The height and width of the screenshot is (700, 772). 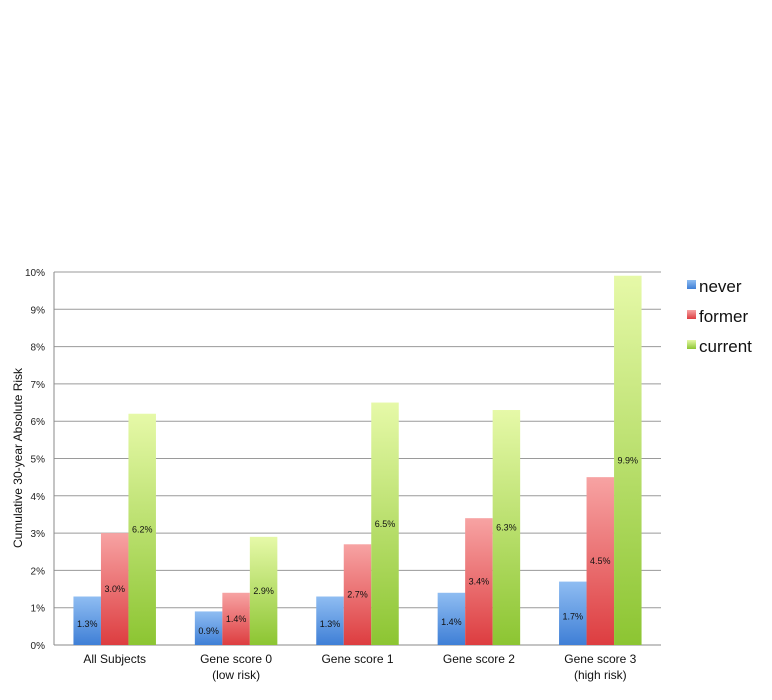 I want to click on legend: never former current, so click(x=719, y=316).